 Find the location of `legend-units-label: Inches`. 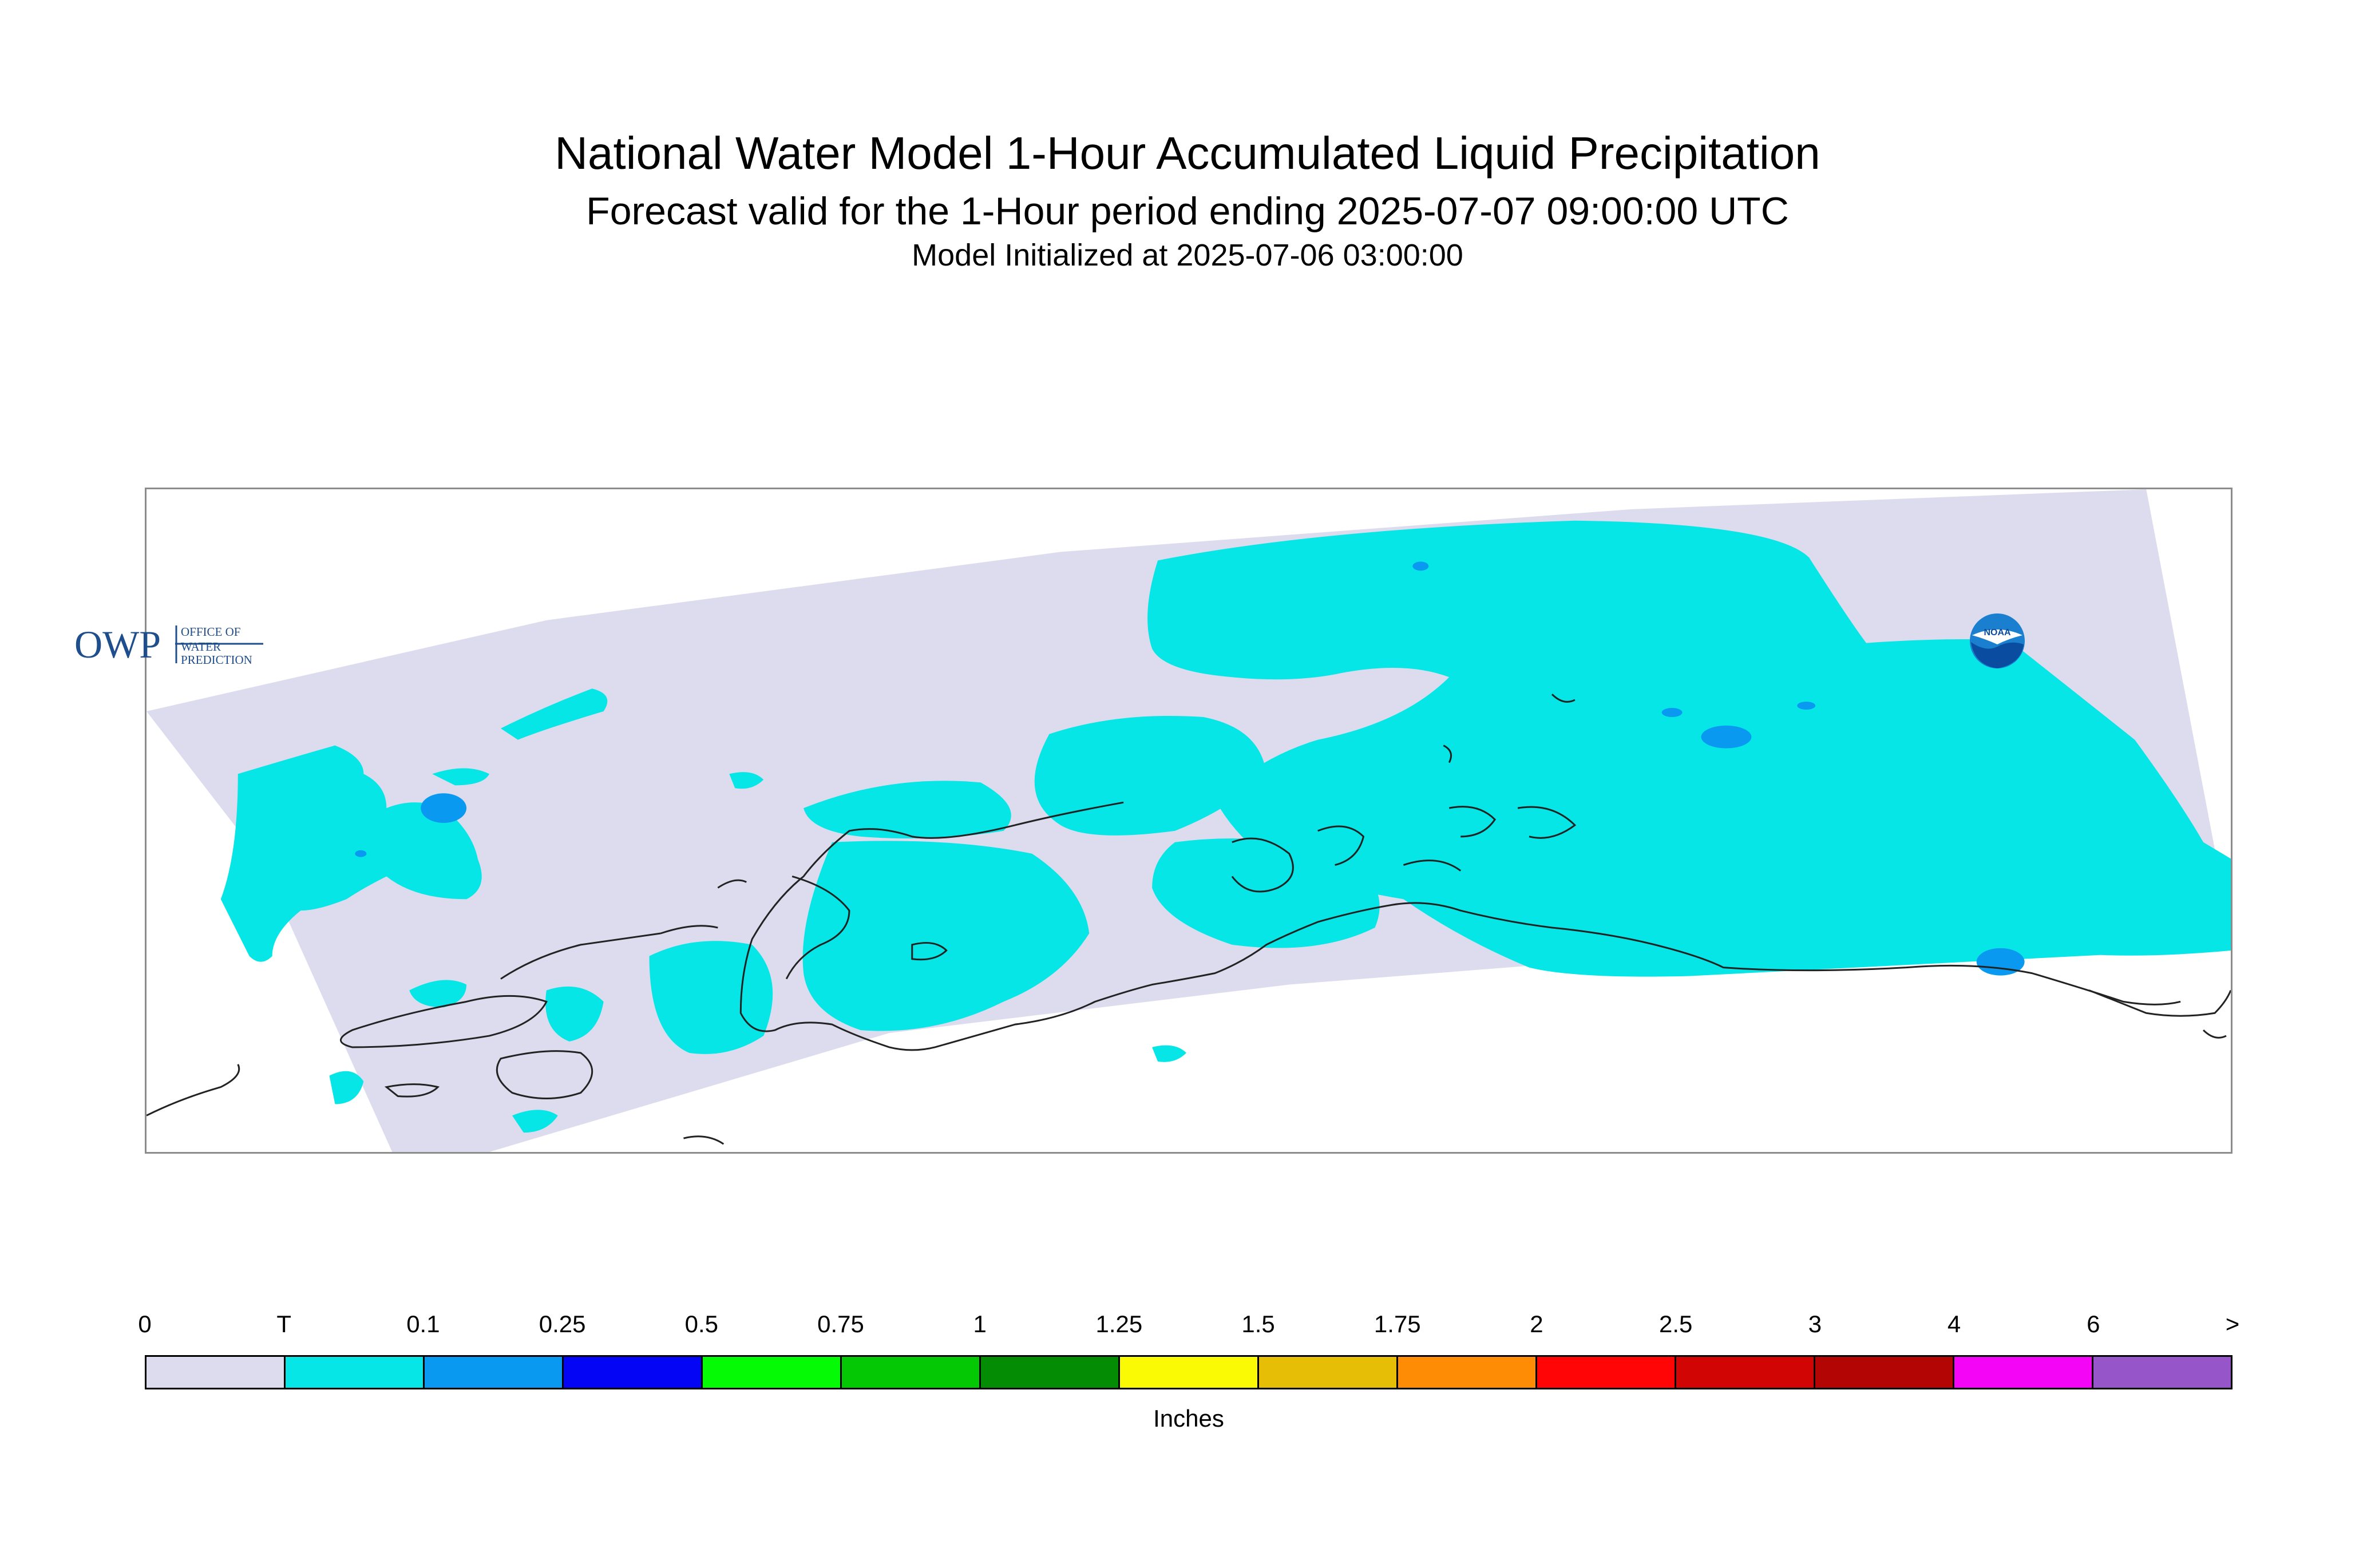

legend-units-label: Inches is located at coordinates (1188, 1418).